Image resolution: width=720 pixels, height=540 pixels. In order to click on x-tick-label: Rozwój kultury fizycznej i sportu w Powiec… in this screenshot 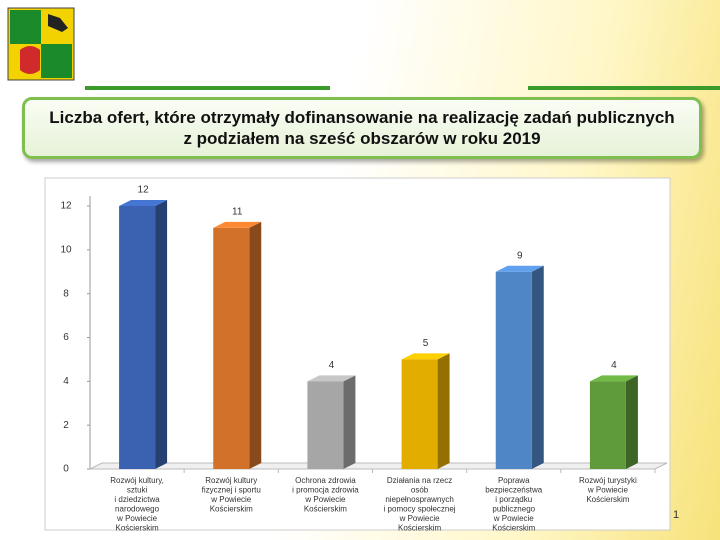, I will do `click(231, 495)`.